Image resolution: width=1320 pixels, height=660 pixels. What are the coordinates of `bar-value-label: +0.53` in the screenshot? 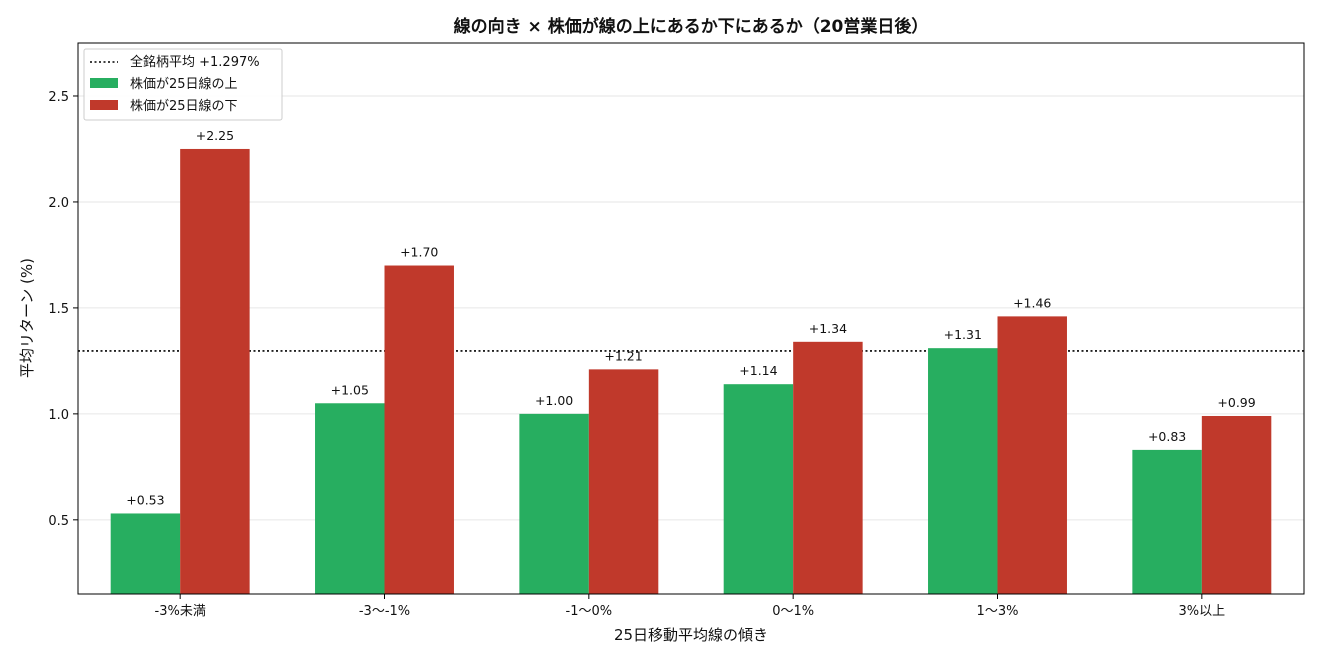 It's located at (145, 499).